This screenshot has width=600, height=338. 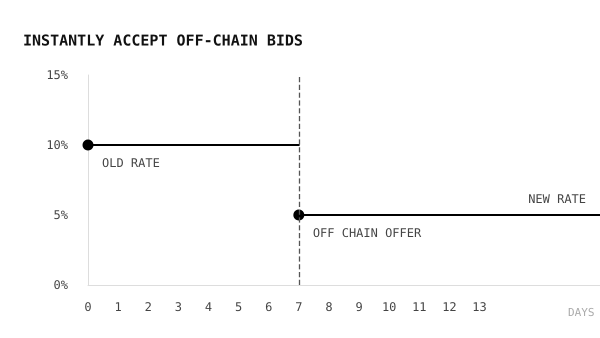 I want to click on y-tick-label: 0%, so click(x=61, y=285).